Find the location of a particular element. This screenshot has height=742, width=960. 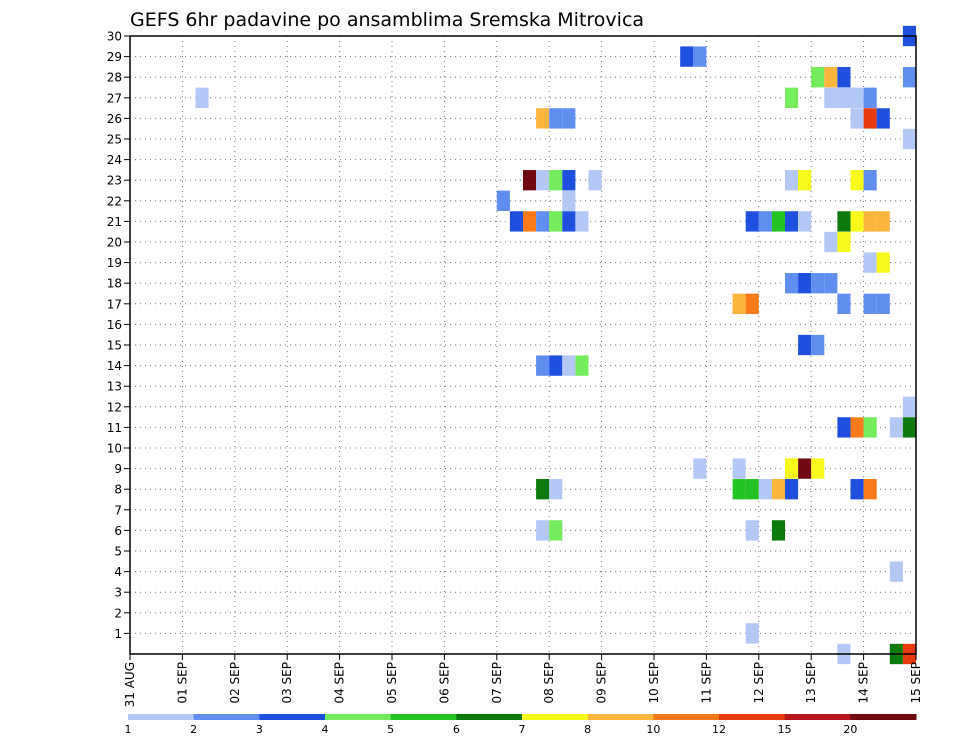

y-tick-label: 1 is located at coordinates (118, 634).